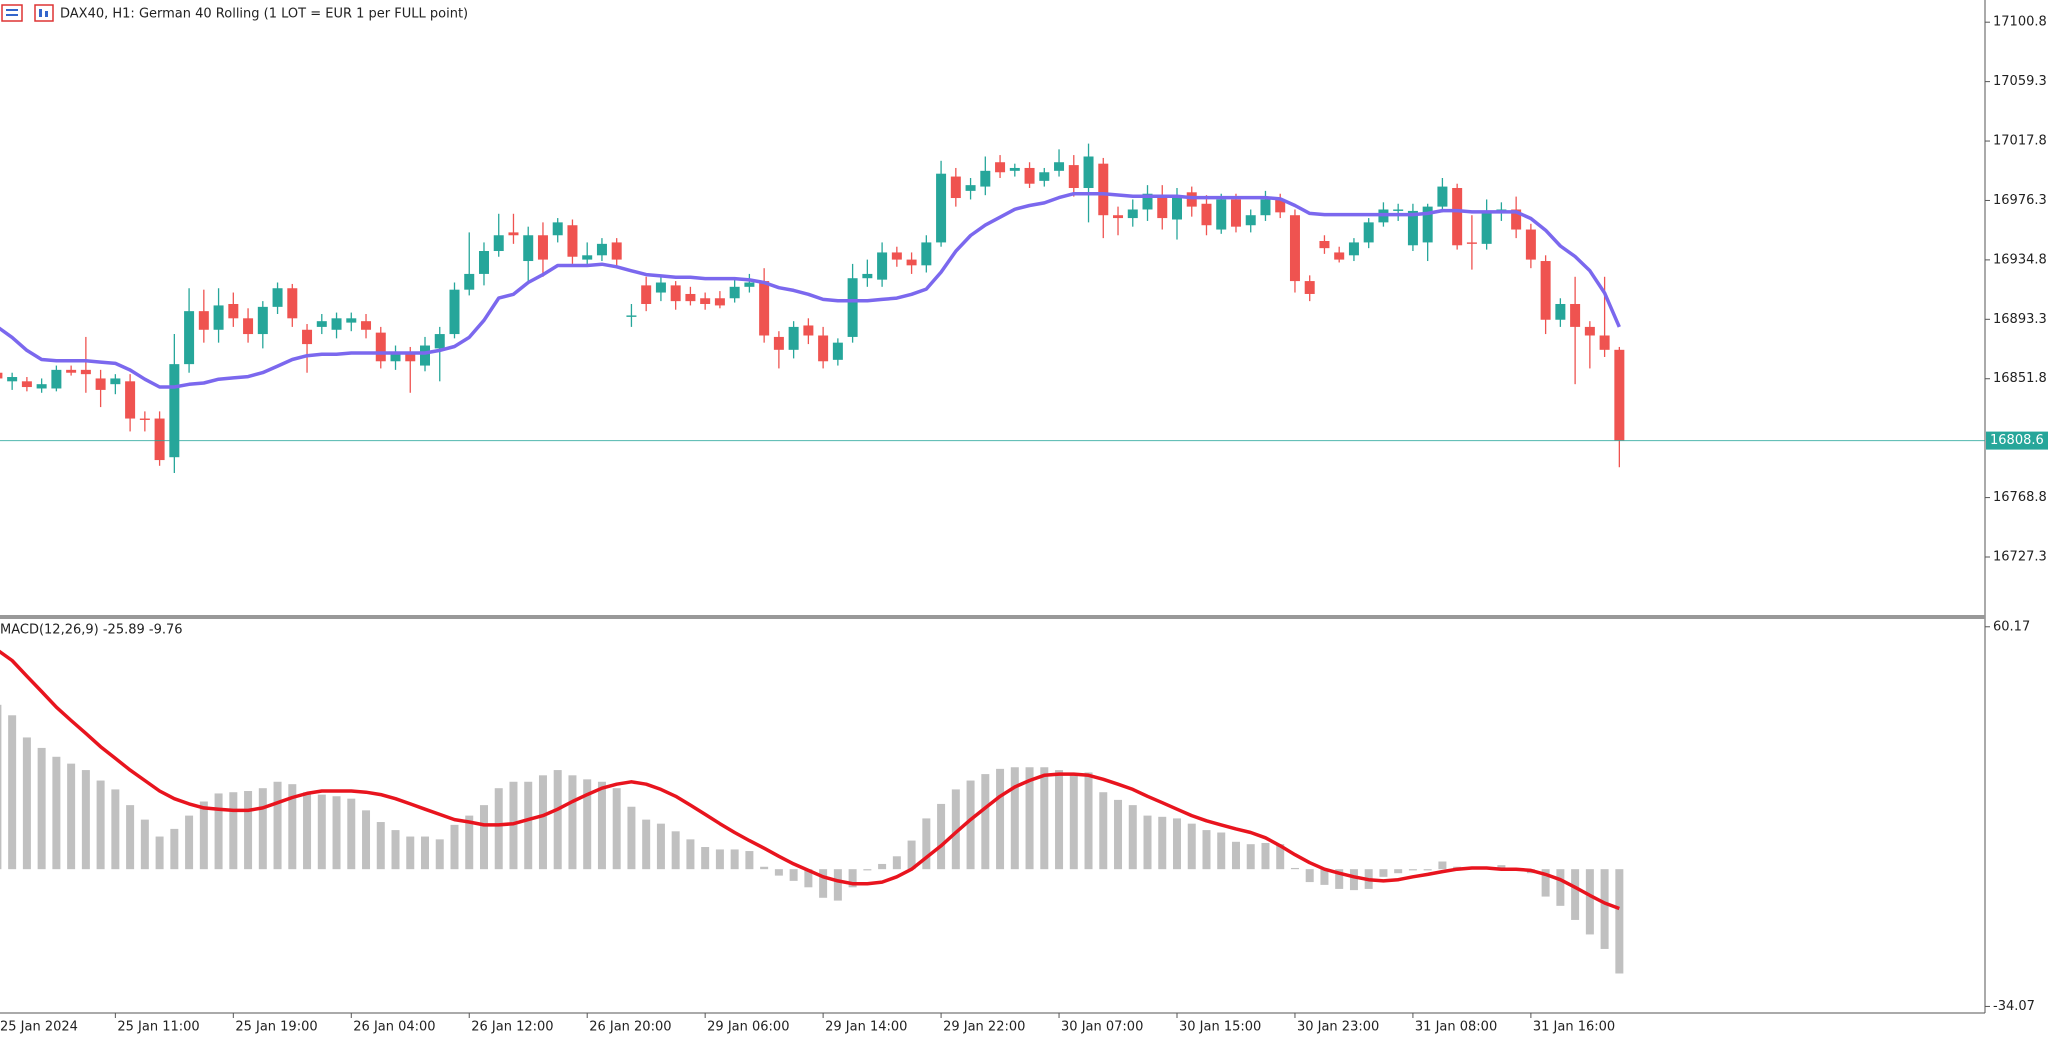 Image resolution: width=2048 pixels, height=1040 pixels. Describe the element at coordinates (2011, 626) in the screenshot. I see `y-tick-label: 60.17` at that location.